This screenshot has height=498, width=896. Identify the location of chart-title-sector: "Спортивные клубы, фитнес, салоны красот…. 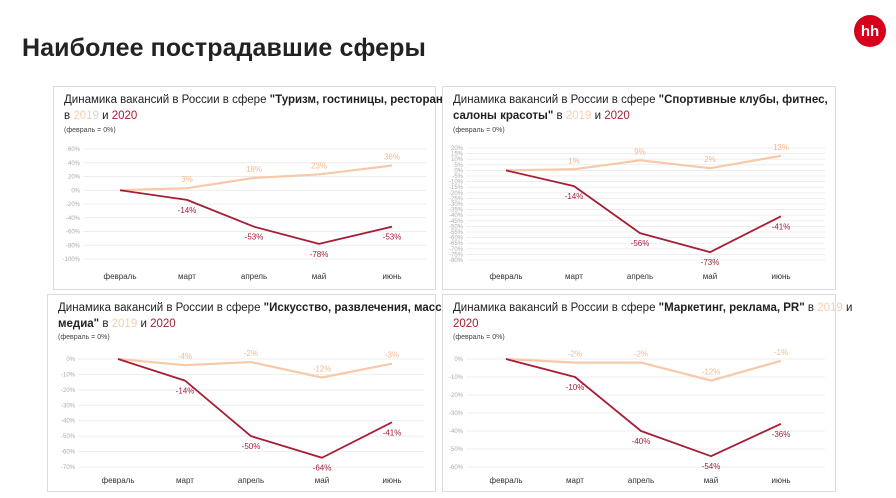
(640, 108).